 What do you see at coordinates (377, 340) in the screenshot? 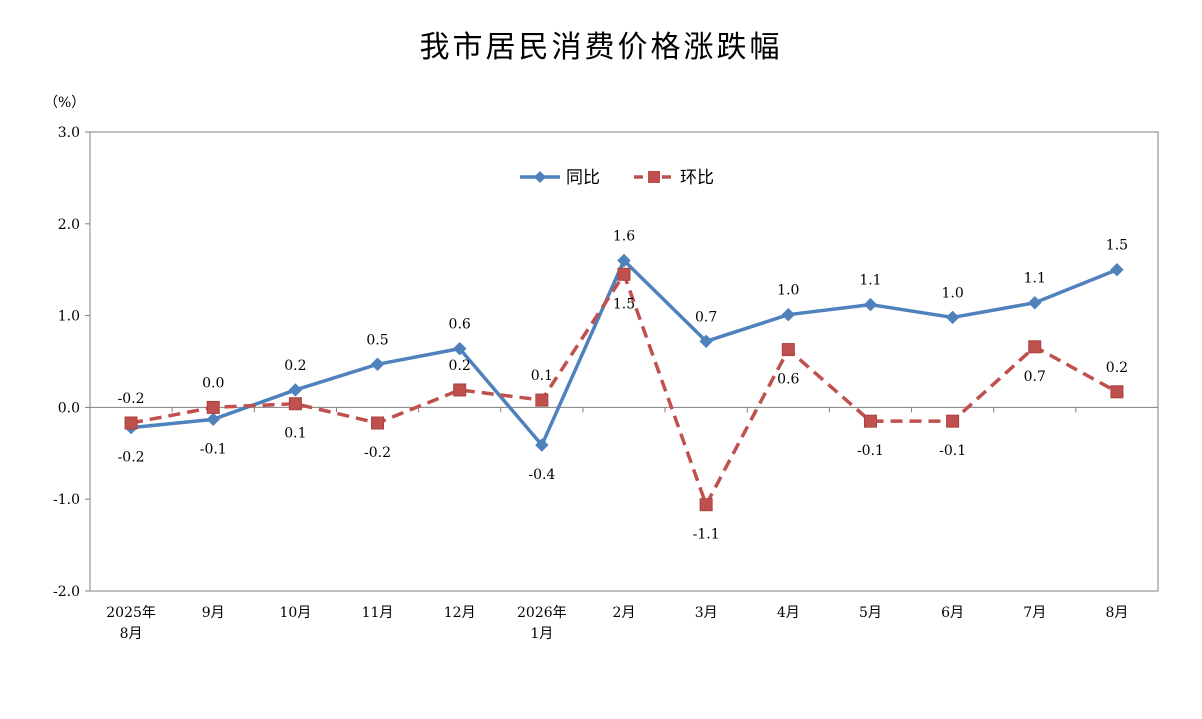
I see `data-label: 0.5` at bounding box center [377, 340].